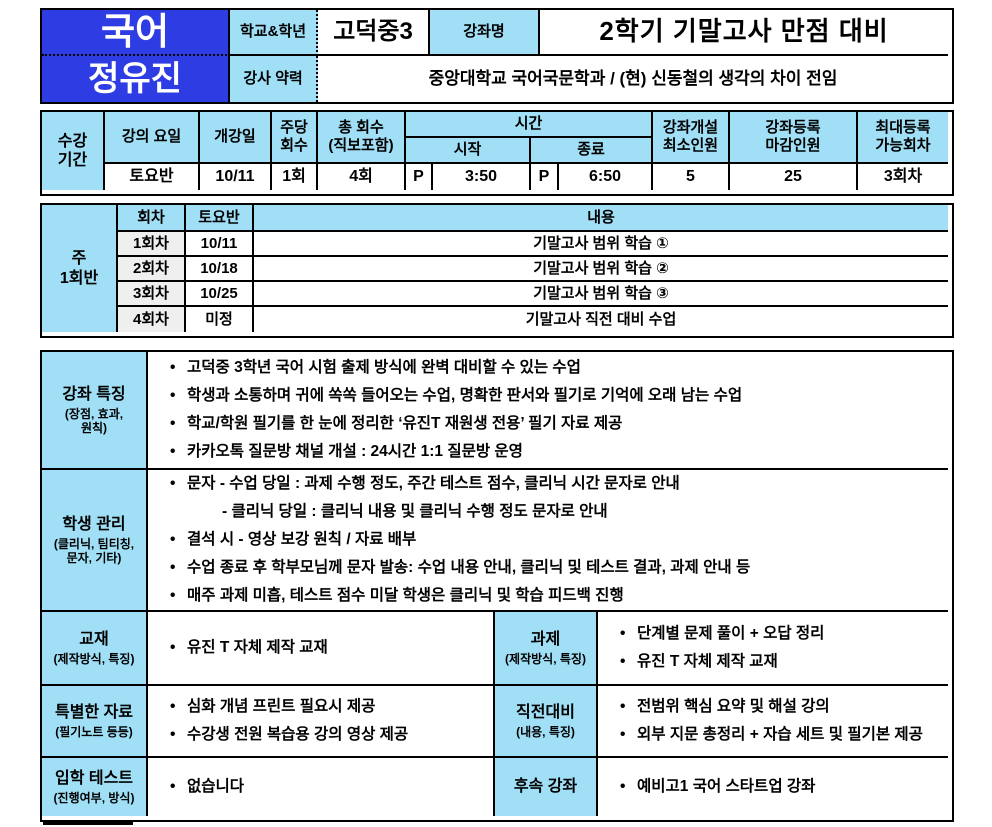 This screenshot has width=992, height=827. I want to click on col-max-session-label: 최대등록 가능회차, so click(903, 138).